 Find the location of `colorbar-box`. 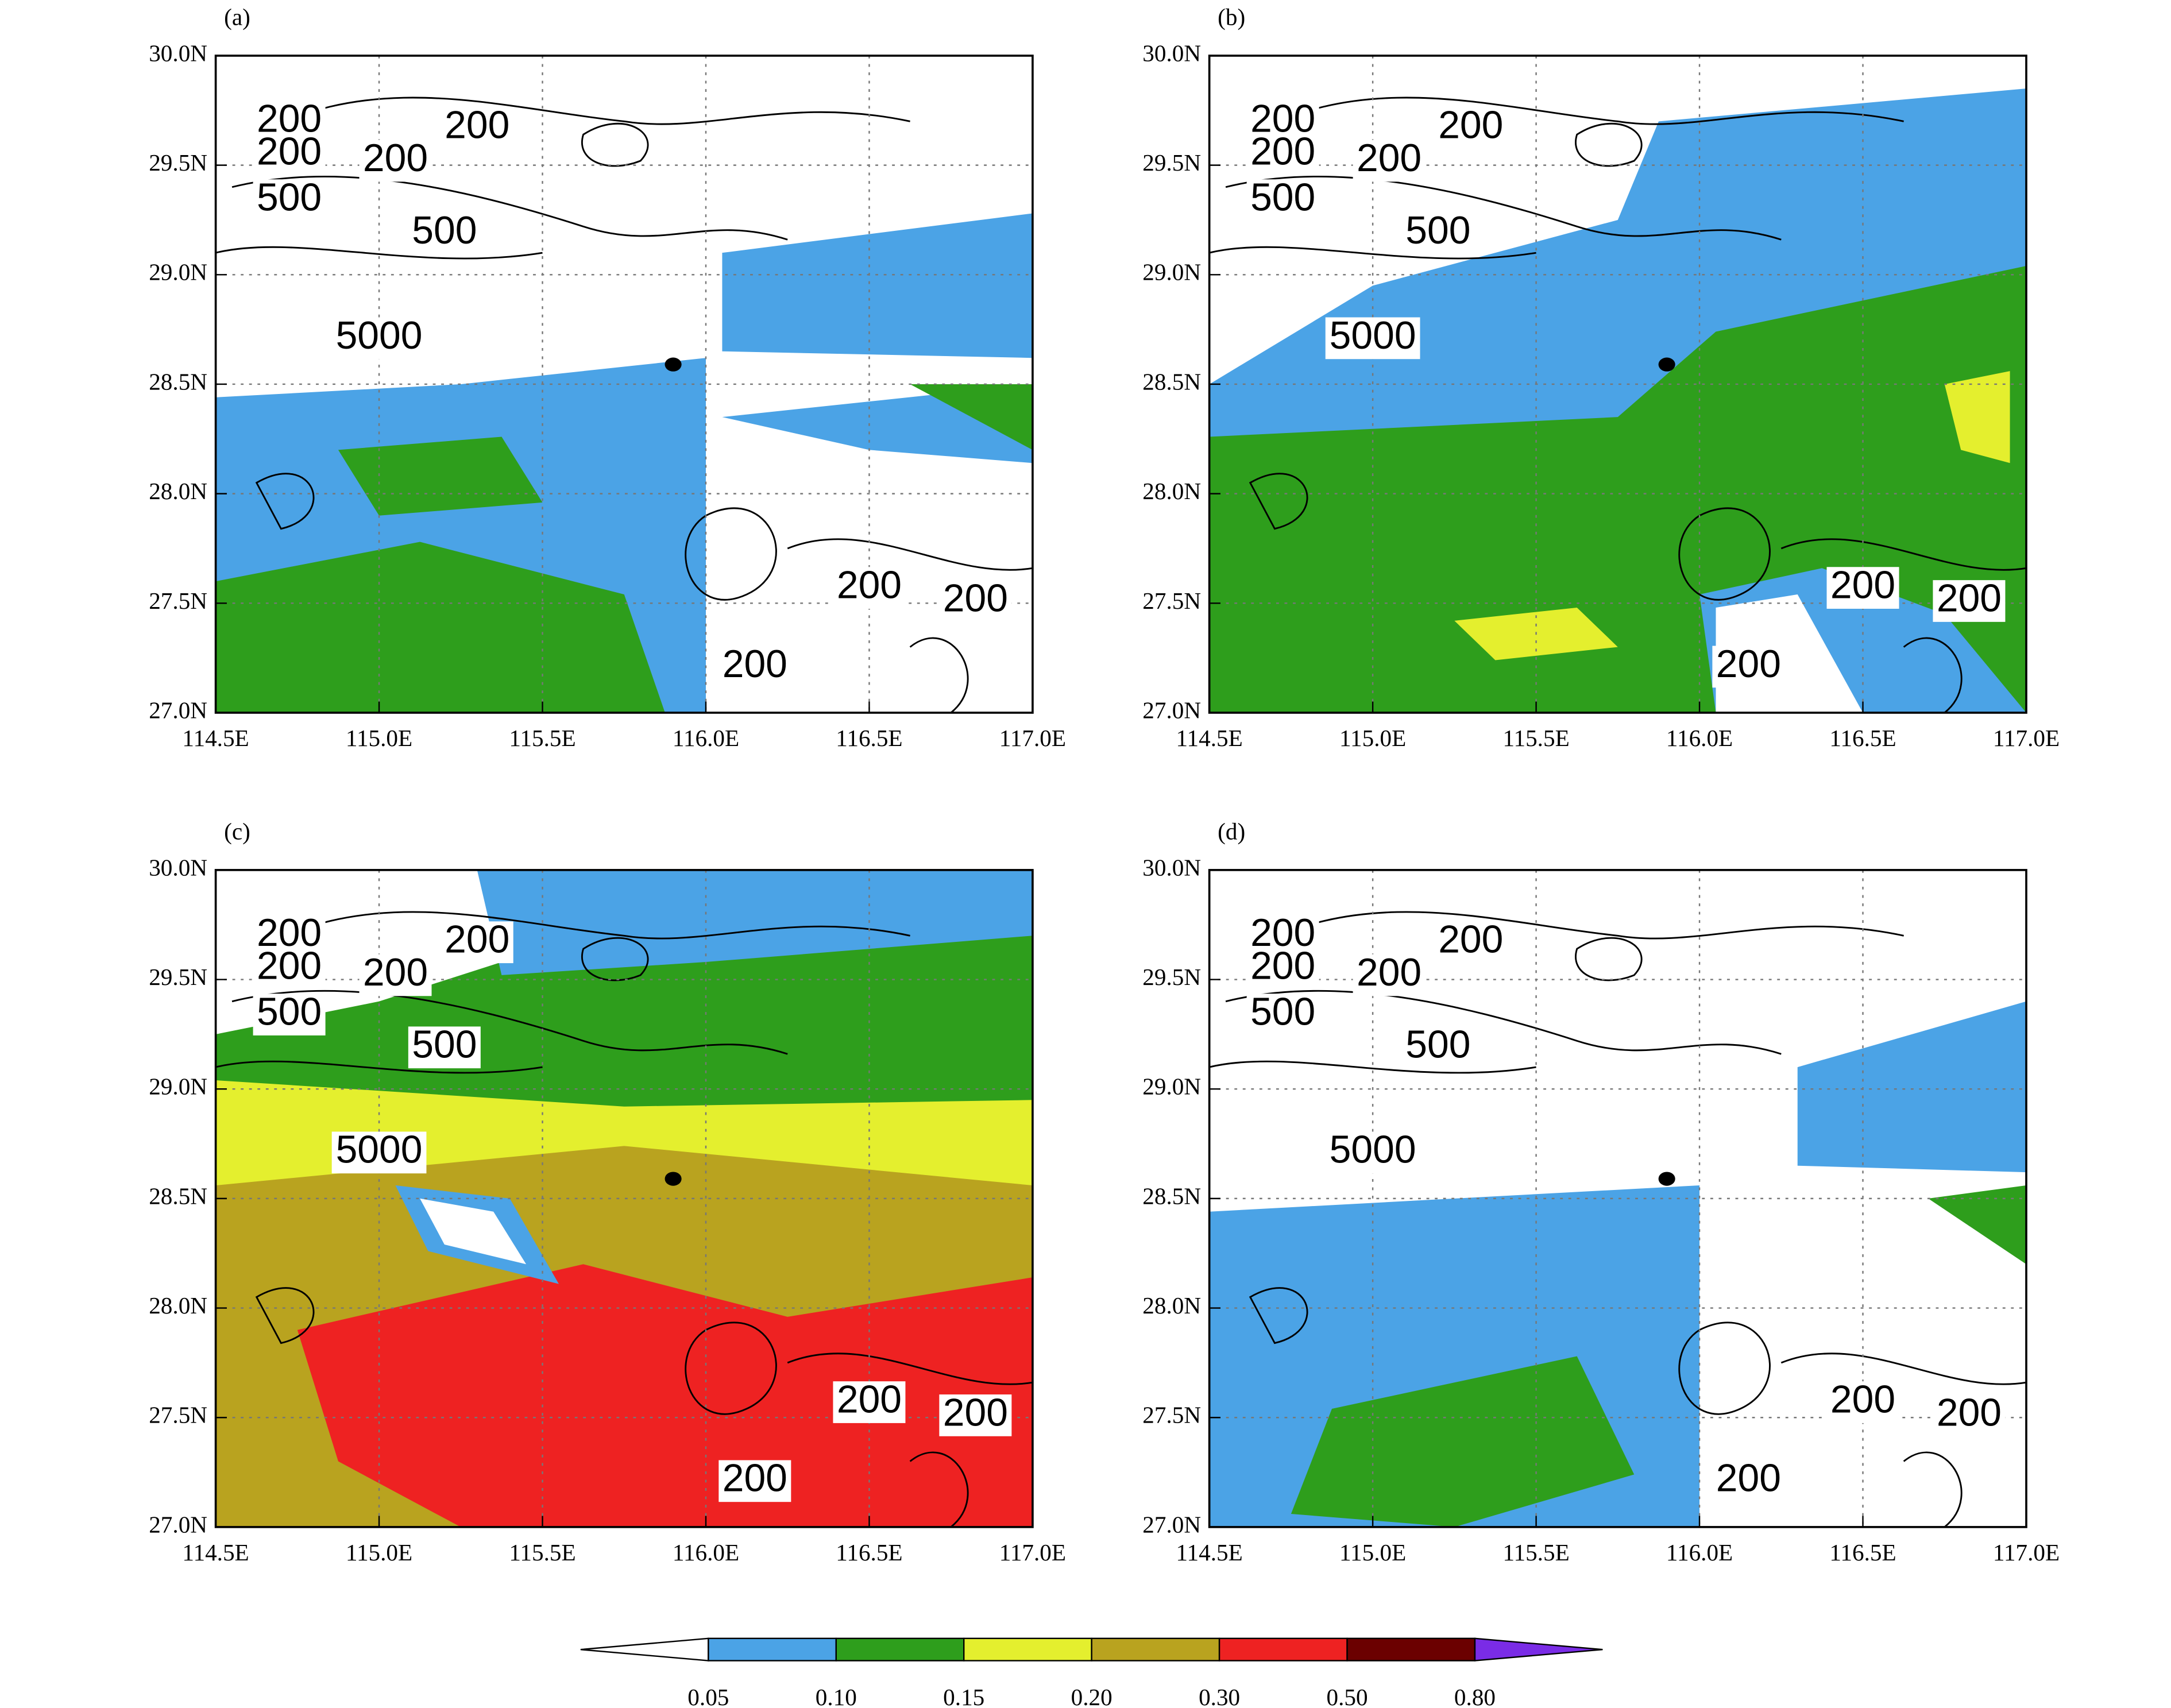

colorbar-box is located at coordinates (1156, 1649).